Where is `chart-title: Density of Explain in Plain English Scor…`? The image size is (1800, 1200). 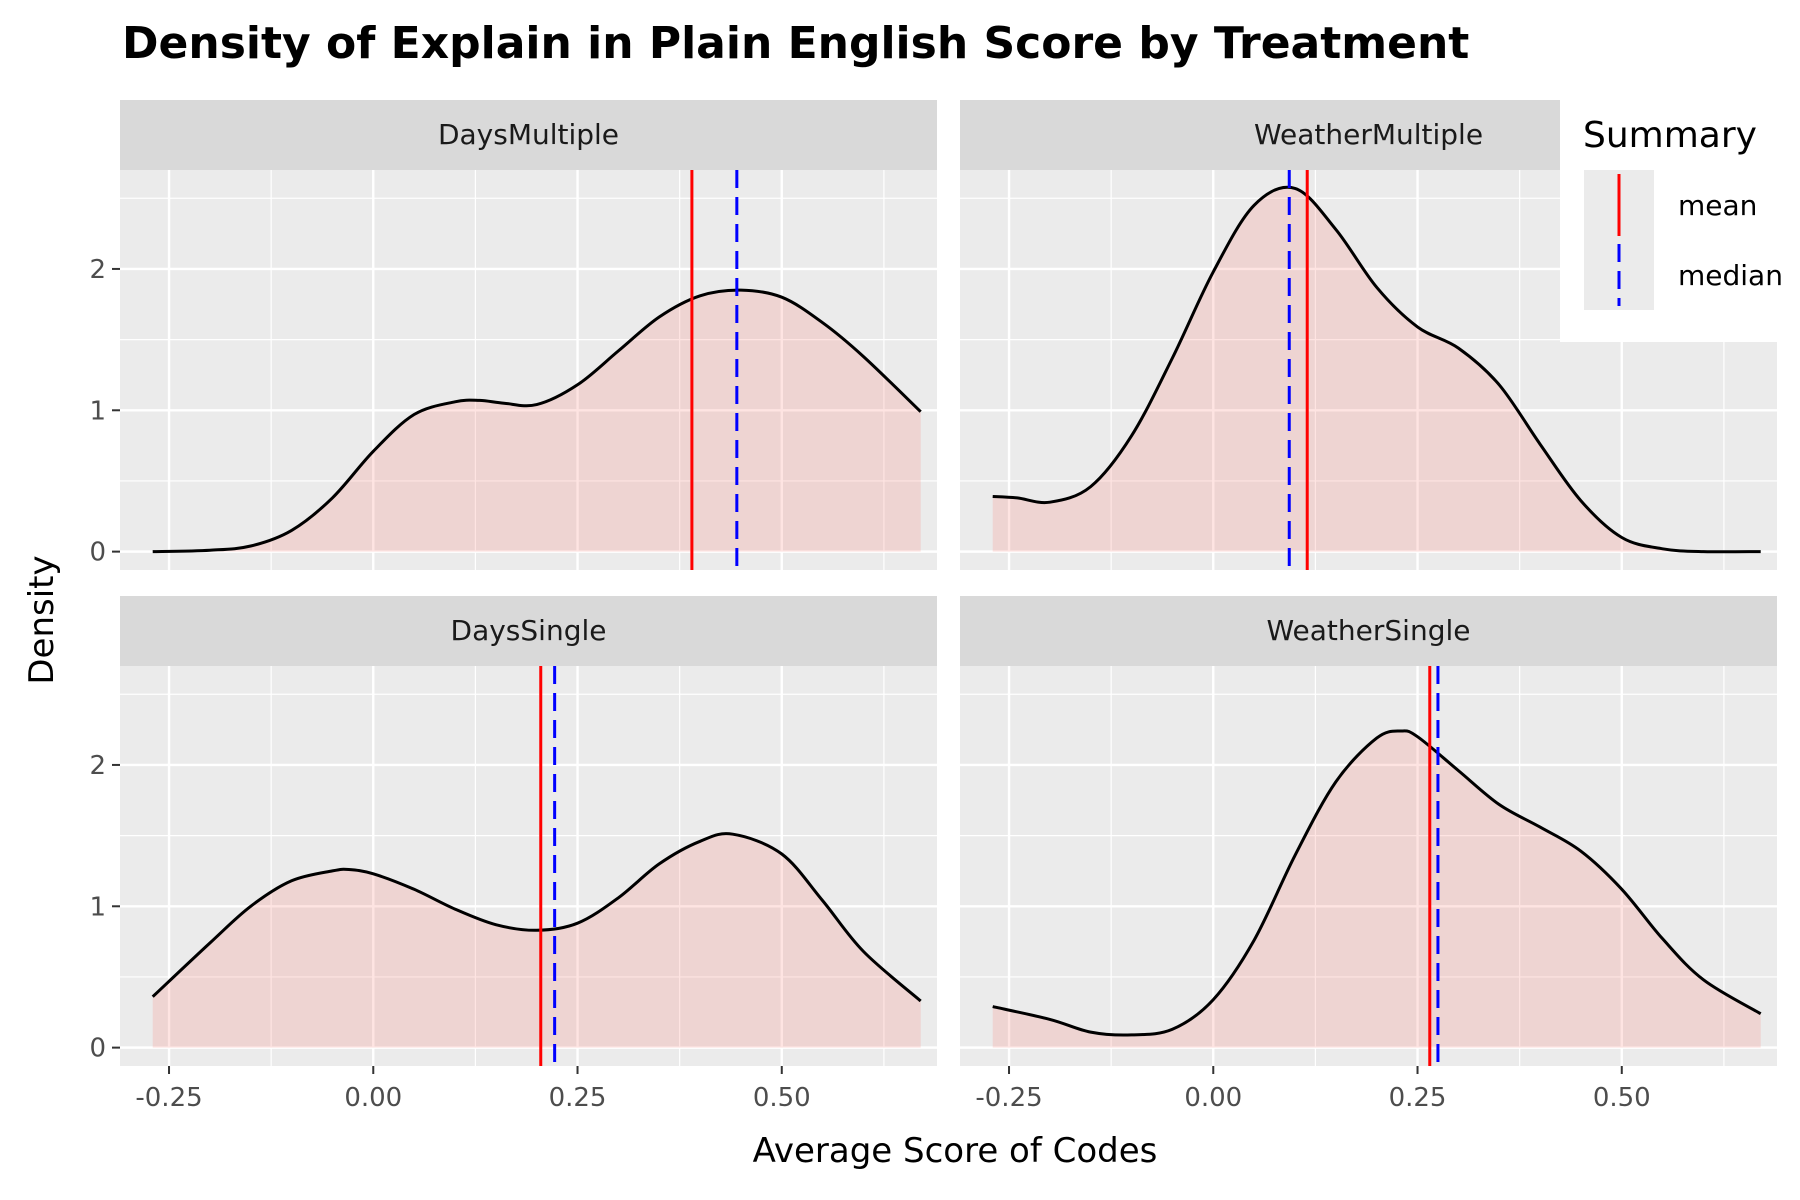 chart-title: Density of Explain in Plain English Scor… is located at coordinates (795, 43).